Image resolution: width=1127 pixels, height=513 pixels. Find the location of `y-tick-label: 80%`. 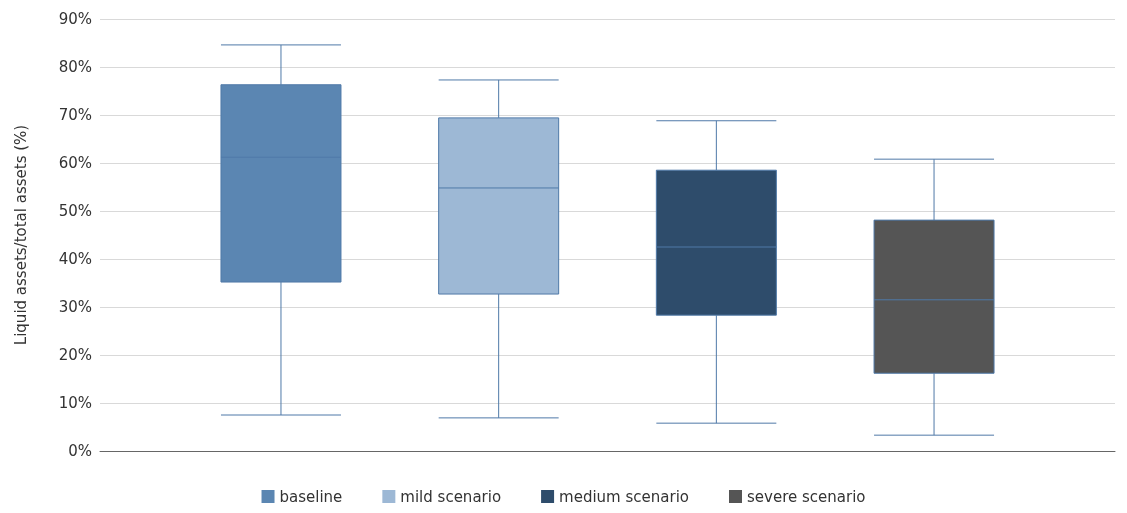

y-tick-label: 80% is located at coordinates (75, 67).